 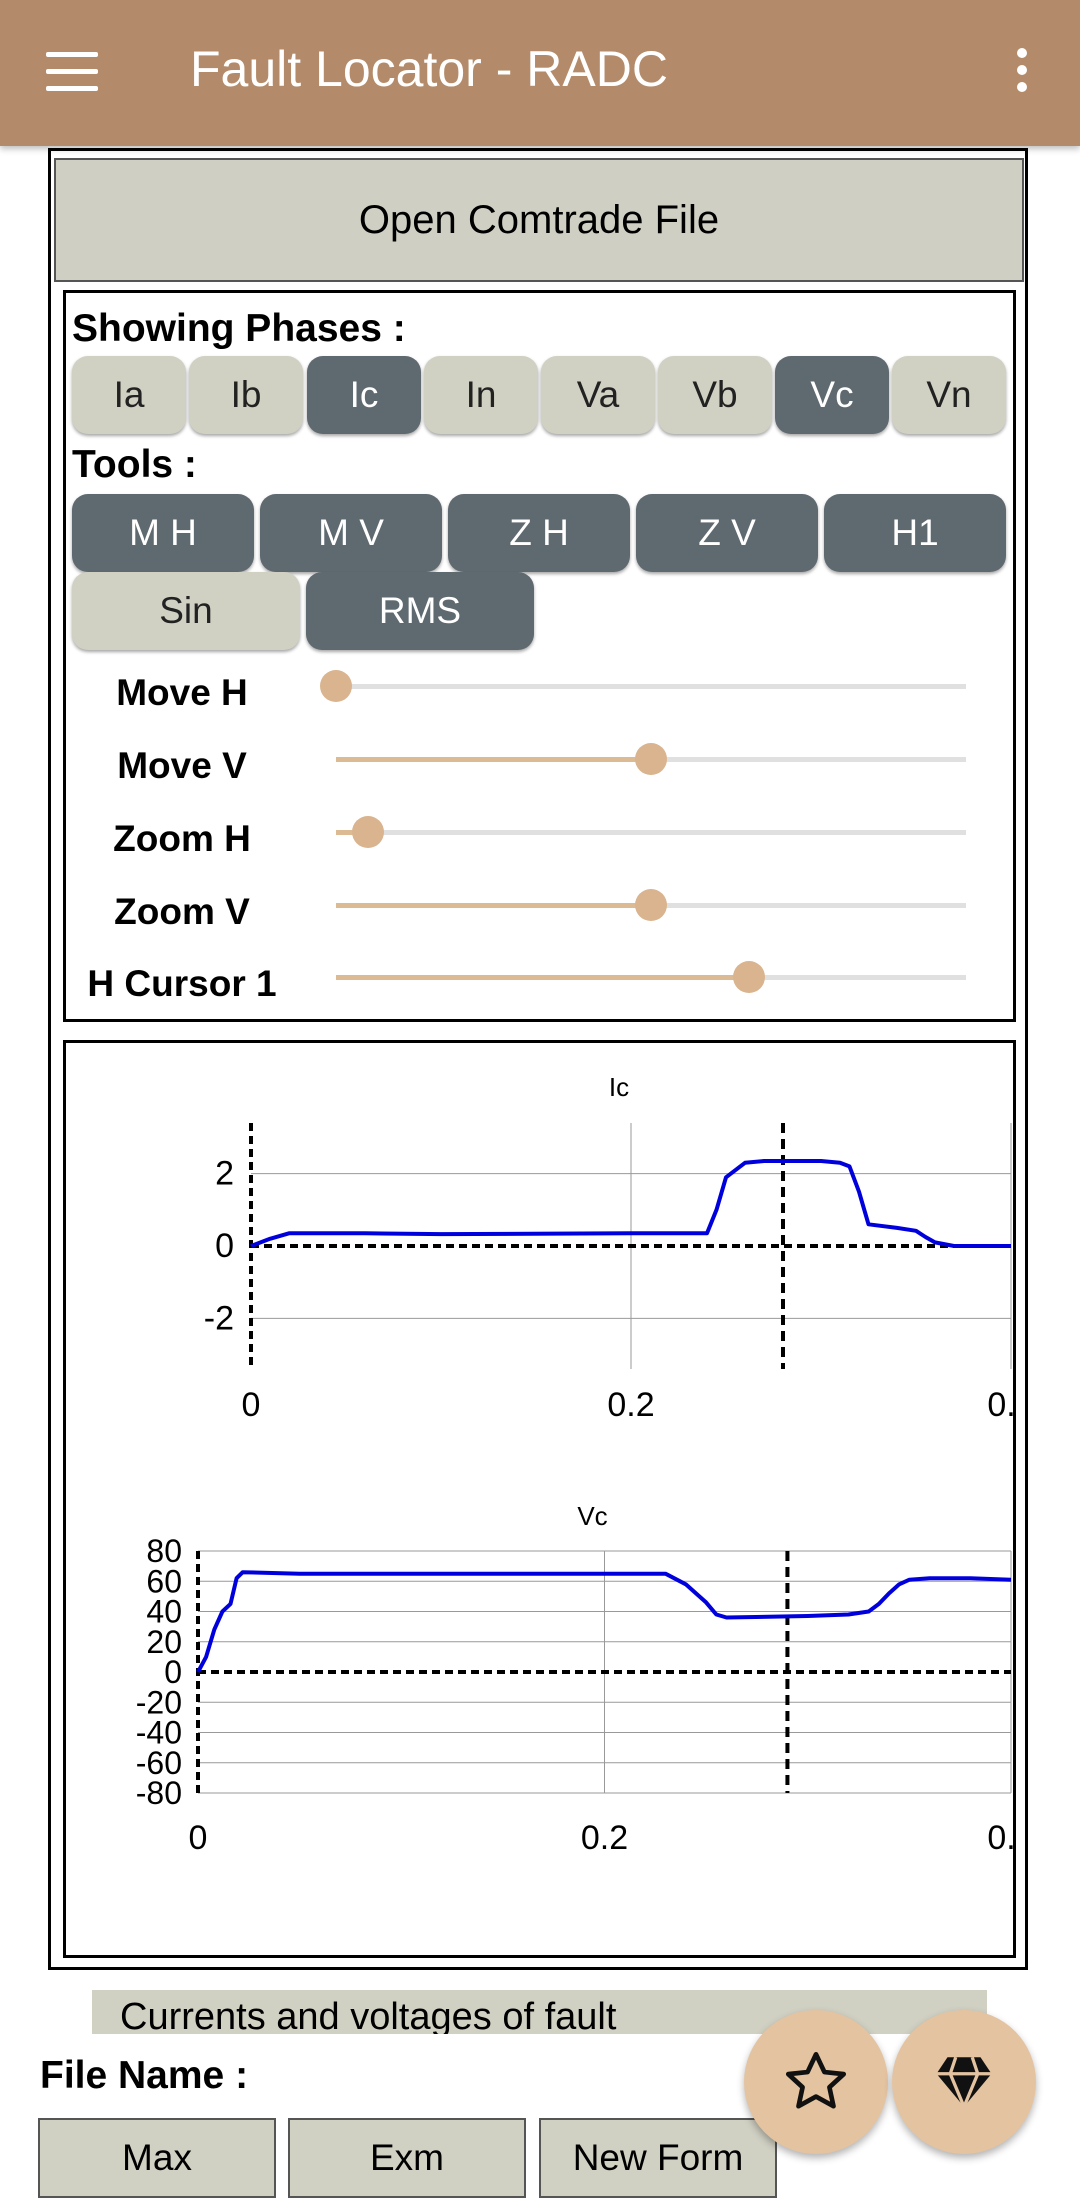 What do you see at coordinates (159, 1763) in the screenshot?
I see `vc-ytick-label: -60` at bounding box center [159, 1763].